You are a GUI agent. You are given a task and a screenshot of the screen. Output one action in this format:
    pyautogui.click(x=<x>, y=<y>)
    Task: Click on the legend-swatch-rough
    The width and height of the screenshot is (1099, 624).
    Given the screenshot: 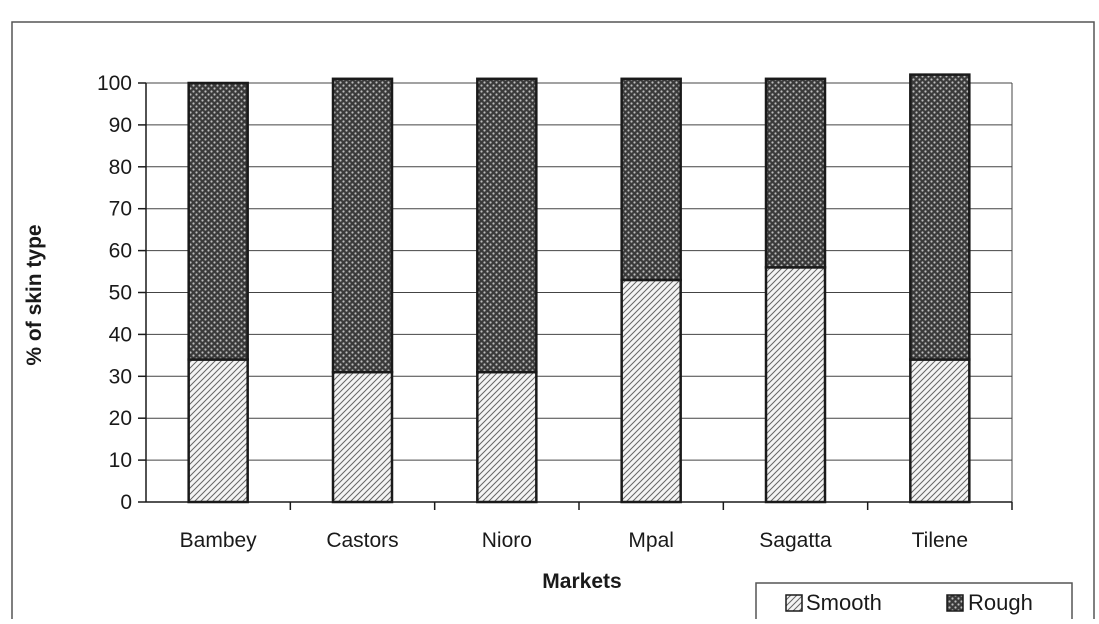 What is the action you would take?
    pyautogui.click(x=955, y=603)
    